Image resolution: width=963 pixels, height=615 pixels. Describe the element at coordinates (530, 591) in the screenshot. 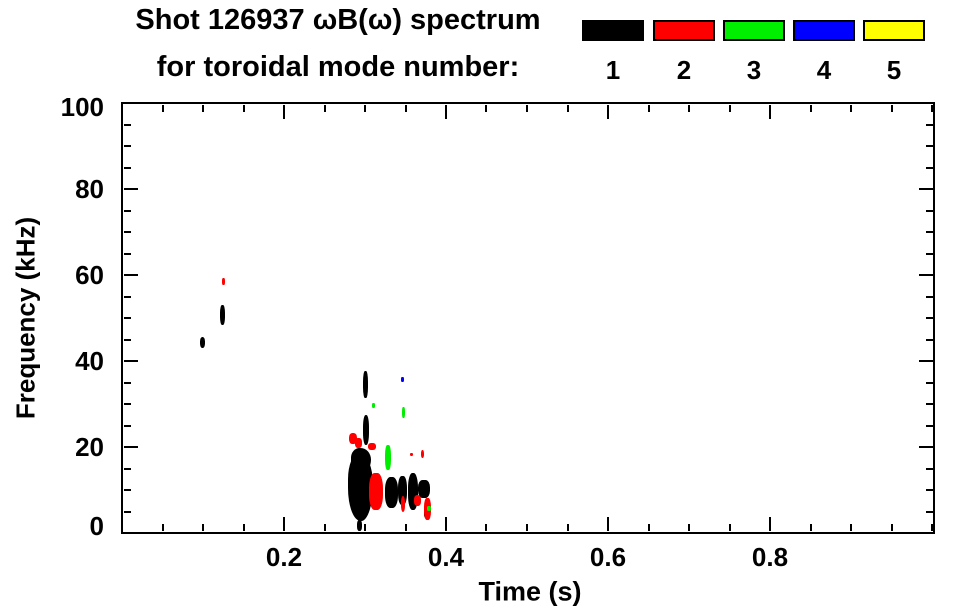

I see `x-axis-label: Time (s)` at that location.